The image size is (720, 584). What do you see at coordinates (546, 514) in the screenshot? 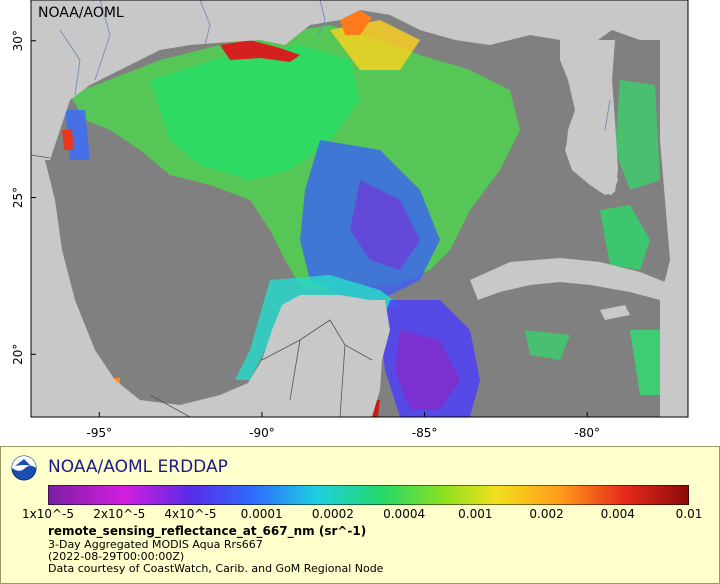
I see `colorbar-tick-label: 0.002` at bounding box center [546, 514].